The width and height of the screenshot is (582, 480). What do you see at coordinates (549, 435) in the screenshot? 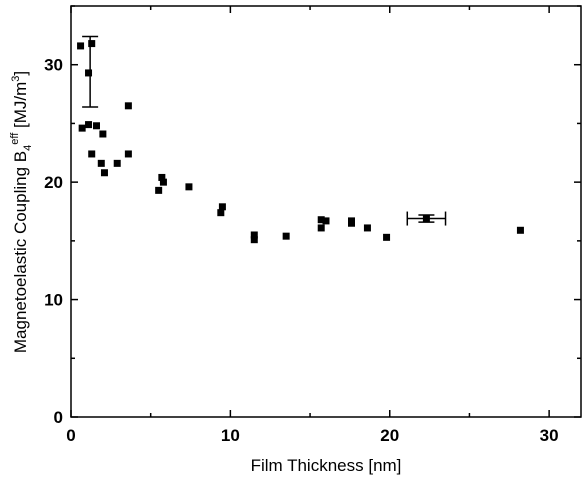
I see `x-tick-label: 30` at bounding box center [549, 435].